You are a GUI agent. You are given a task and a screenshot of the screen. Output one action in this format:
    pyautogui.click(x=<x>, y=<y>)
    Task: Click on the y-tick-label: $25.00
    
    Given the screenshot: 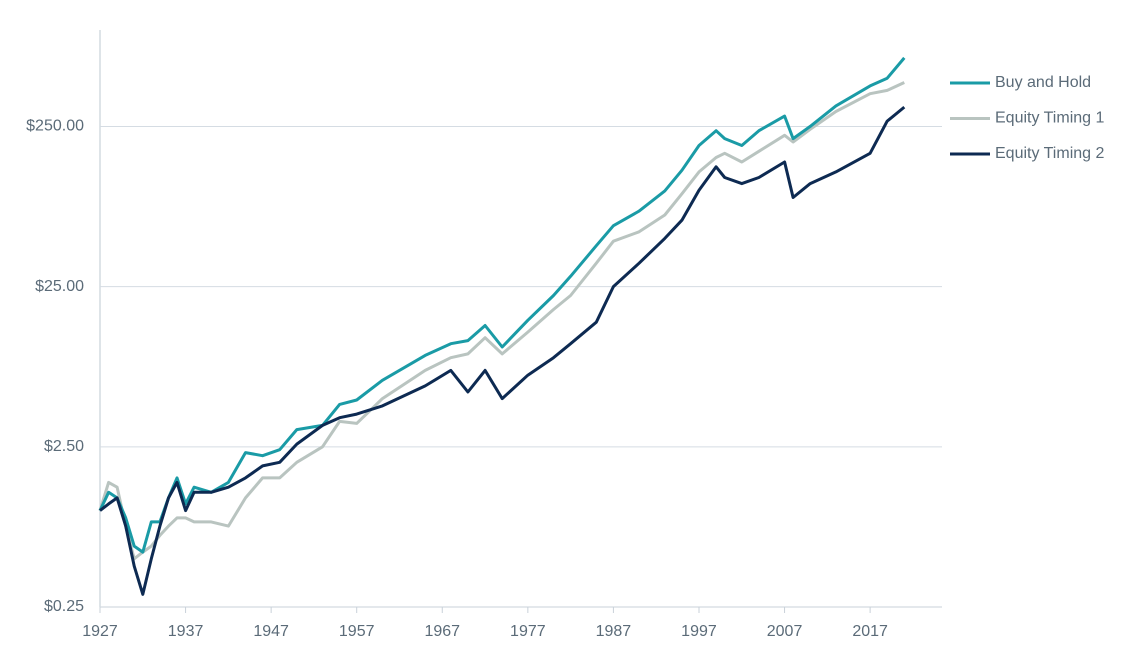 What is the action you would take?
    pyautogui.click(x=59, y=286)
    